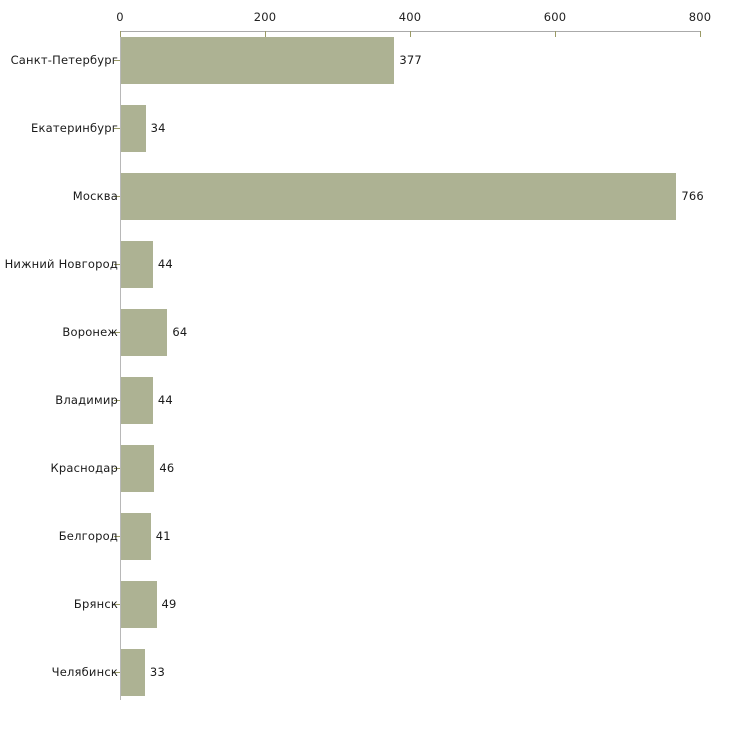 The height and width of the screenshot is (730, 730). I want to click on category-label: Москва, so click(95, 196).